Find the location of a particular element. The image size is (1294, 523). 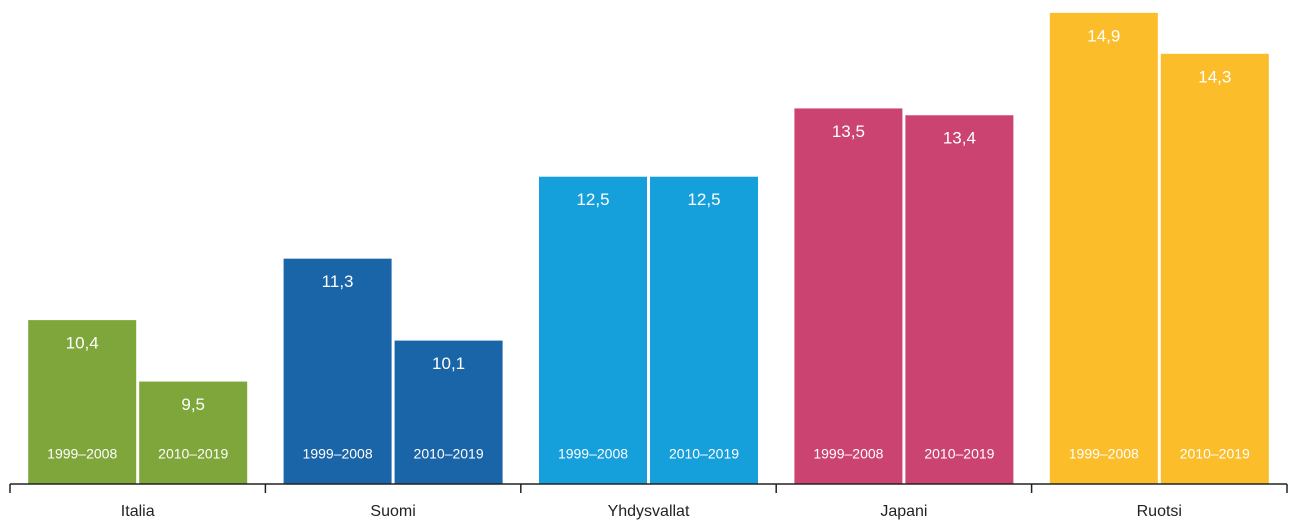

x-tick-label: Ruotsi is located at coordinates (1159, 511).